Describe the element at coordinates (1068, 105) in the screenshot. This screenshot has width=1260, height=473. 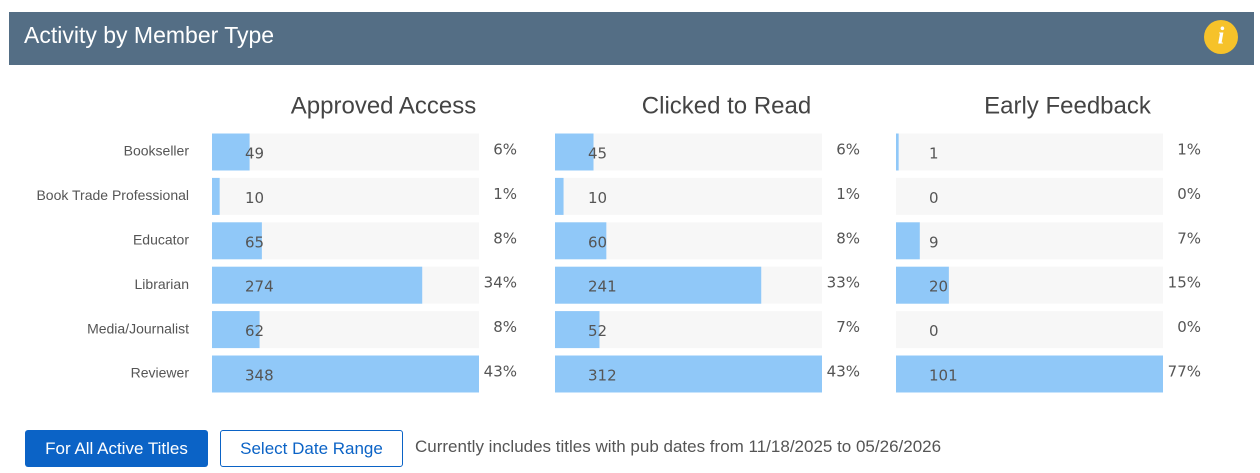
I see `panel-title: Early Feedback` at that location.